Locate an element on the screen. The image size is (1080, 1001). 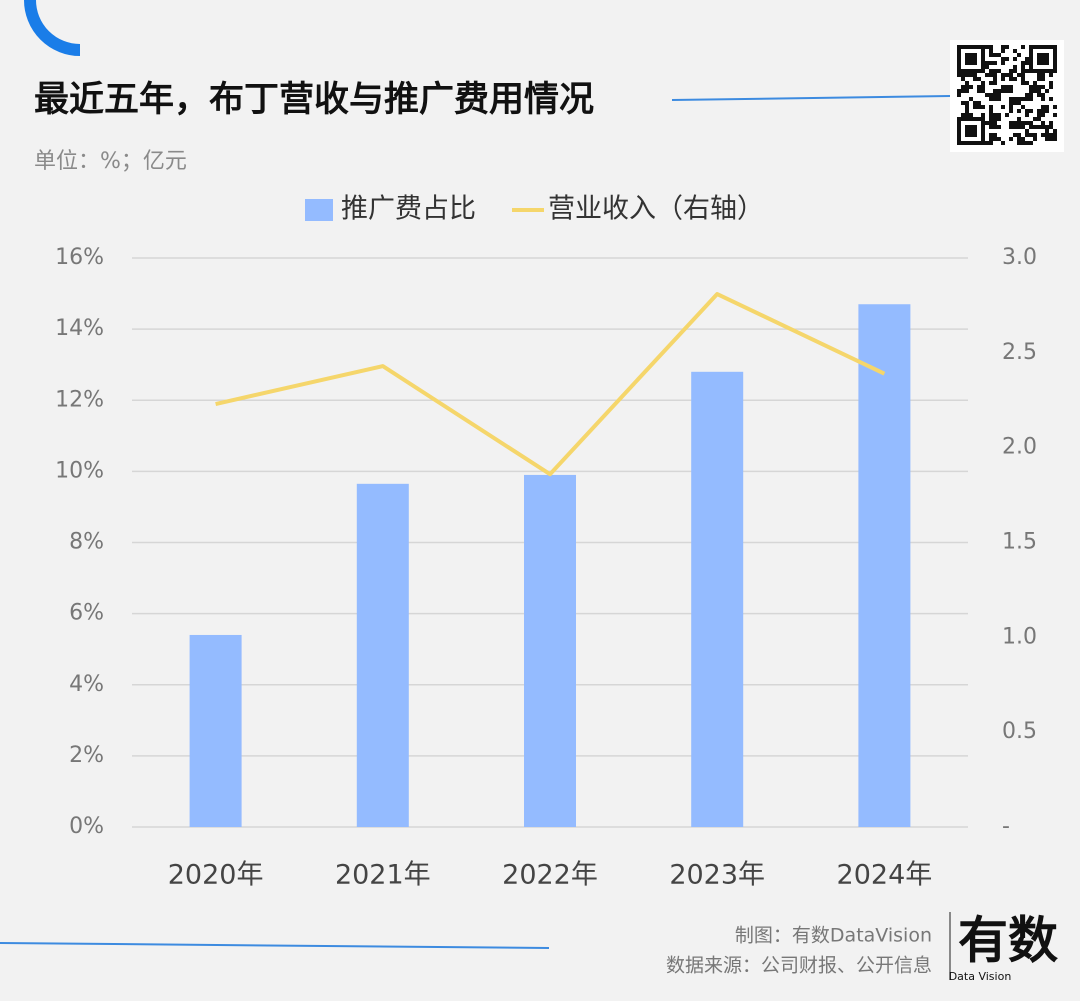
subtitle: 单位：%；亿元 is located at coordinates (110, 161).